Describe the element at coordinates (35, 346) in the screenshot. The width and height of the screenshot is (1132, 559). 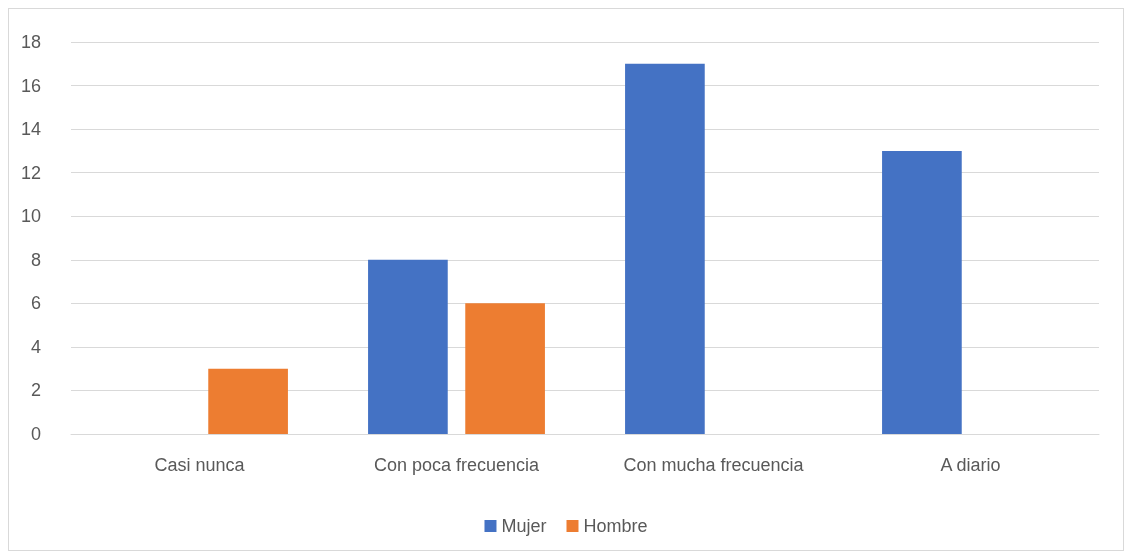
I see `y-tick-label: 4` at that location.